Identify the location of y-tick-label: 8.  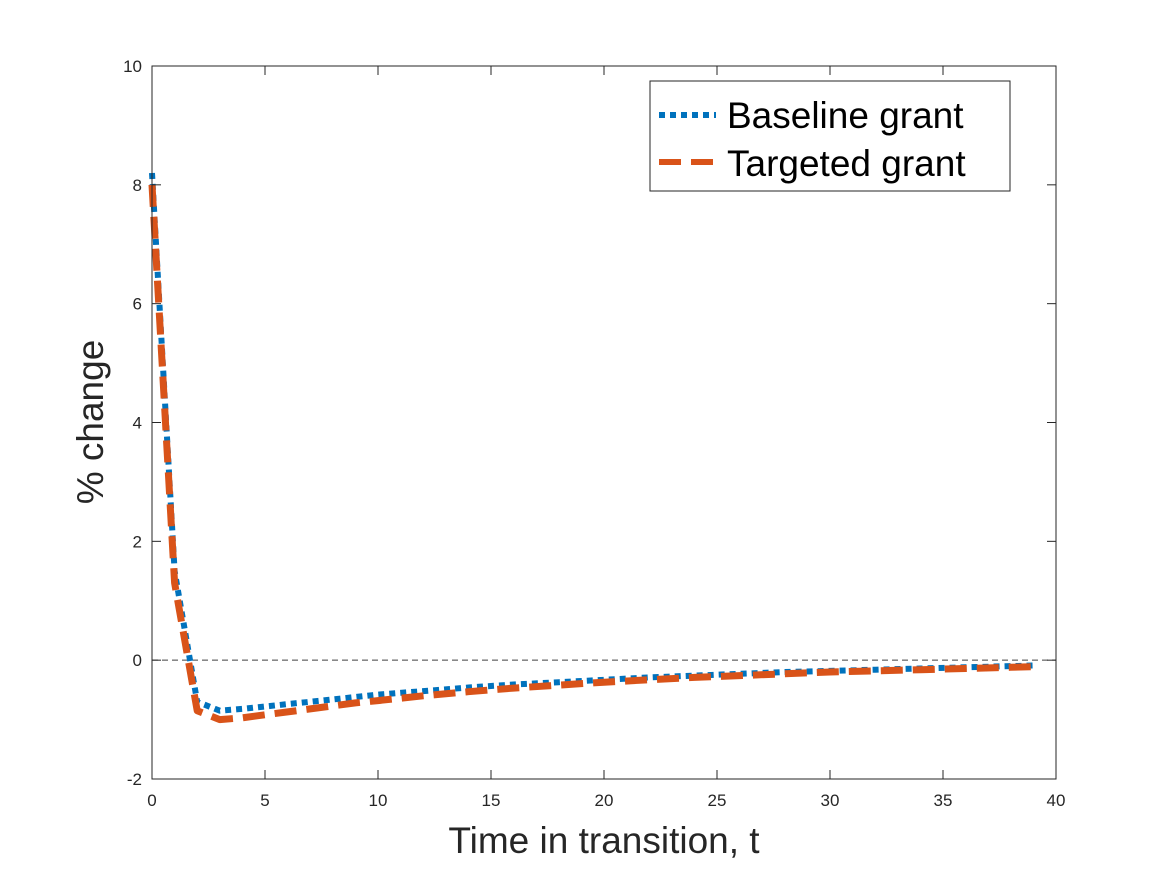
(137, 185).